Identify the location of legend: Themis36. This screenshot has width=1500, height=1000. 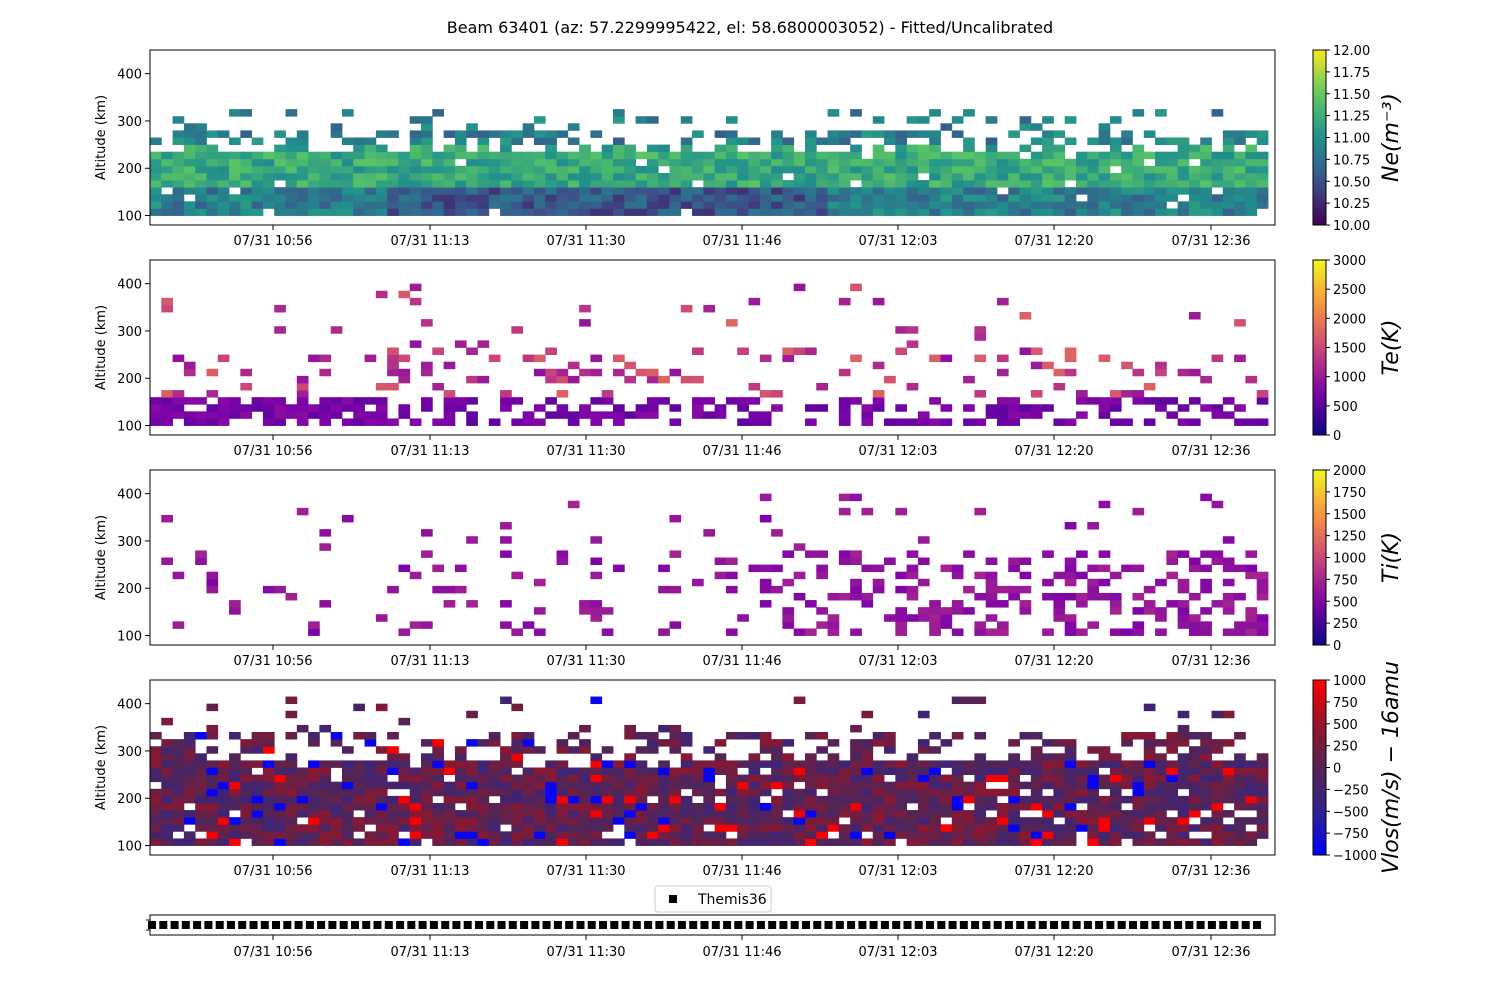
(713, 899).